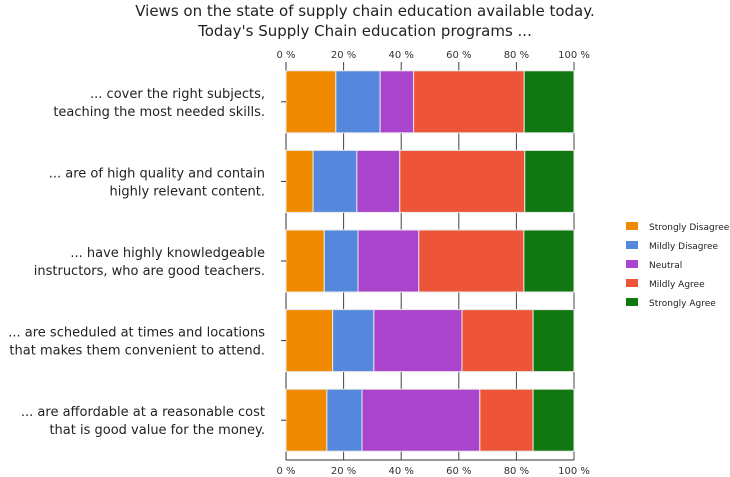 Image resolution: width=730 pixels, height=477 pixels. I want to click on legend-label: Strongly Agree, so click(682, 304).